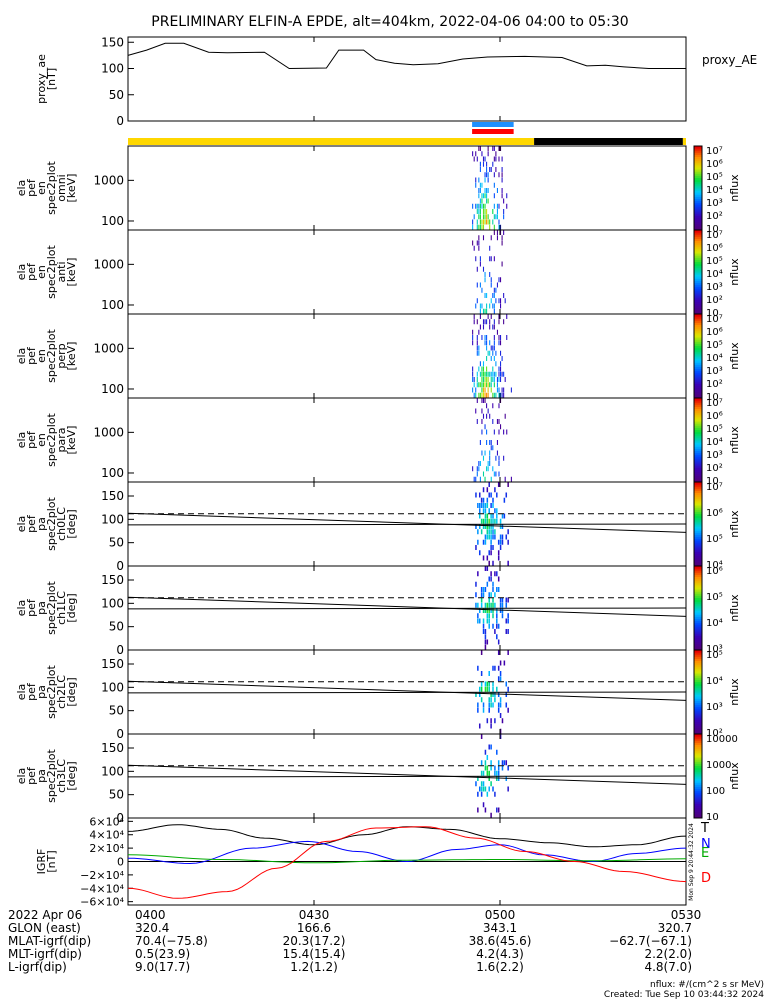 The width and height of the screenshot is (775, 1000). I want to click on igrf-legend-n: N, so click(706, 844).